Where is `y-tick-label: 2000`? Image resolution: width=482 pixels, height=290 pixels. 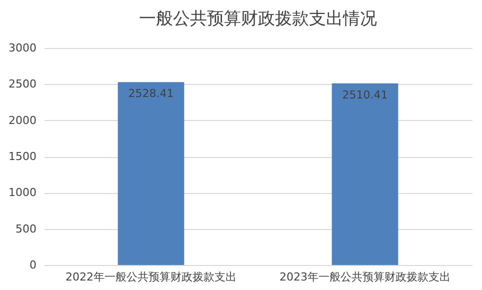 y-tick-label: 2000 is located at coordinates (22, 120).